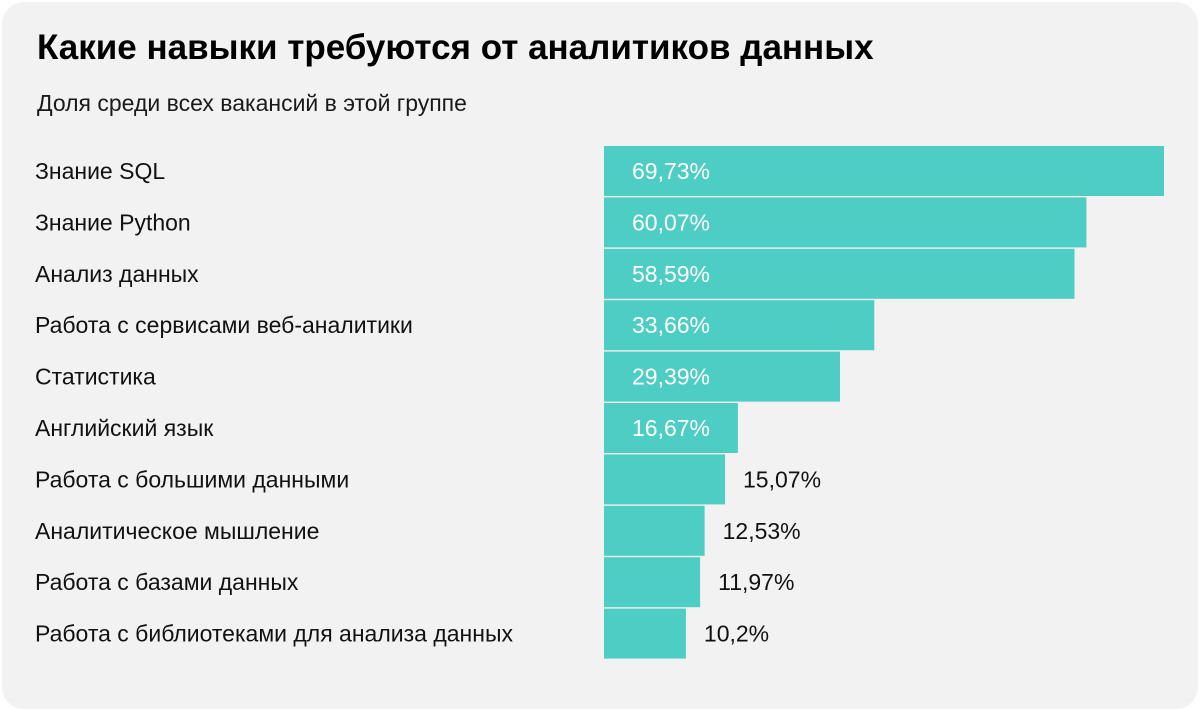  What do you see at coordinates (782, 479) in the screenshot?
I see `value-label: 15,07%` at bounding box center [782, 479].